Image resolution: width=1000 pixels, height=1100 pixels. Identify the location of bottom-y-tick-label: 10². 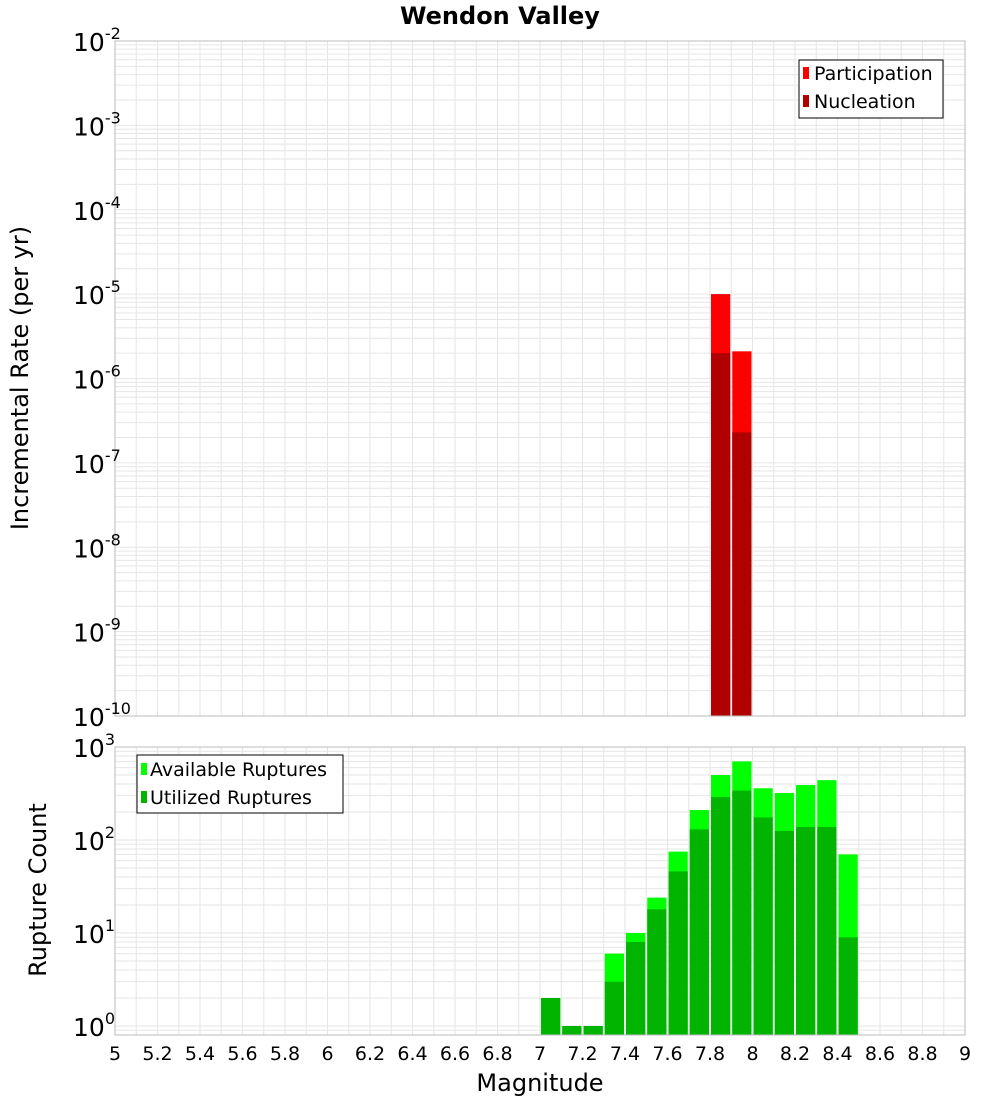
(94, 839).